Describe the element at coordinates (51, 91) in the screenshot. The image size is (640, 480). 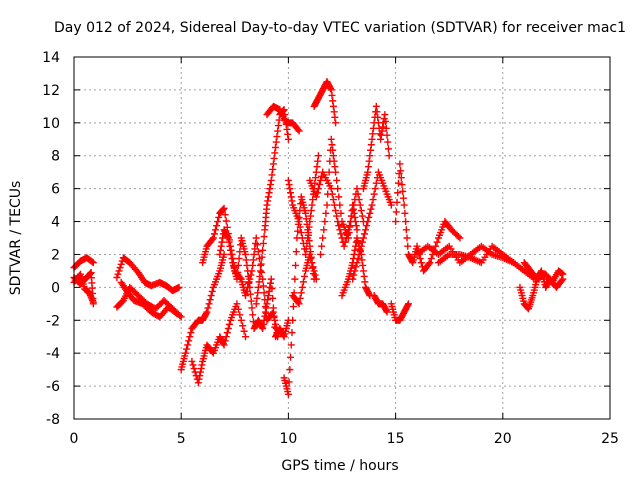
I see `y-tick-label: 12` at that location.